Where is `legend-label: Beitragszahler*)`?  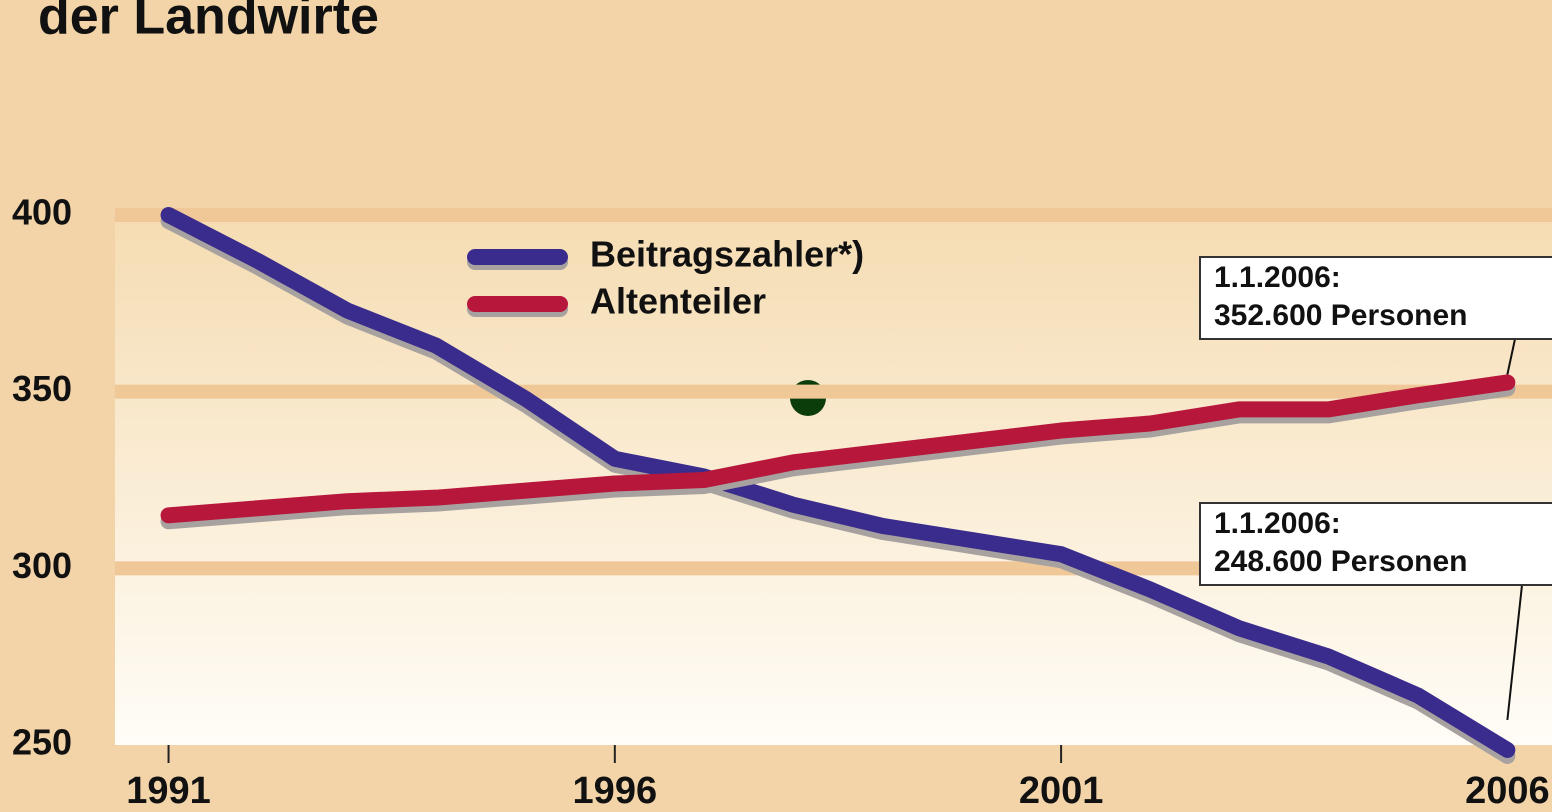 legend-label: Beitragszahler*) is located at coordinates (727, 254).